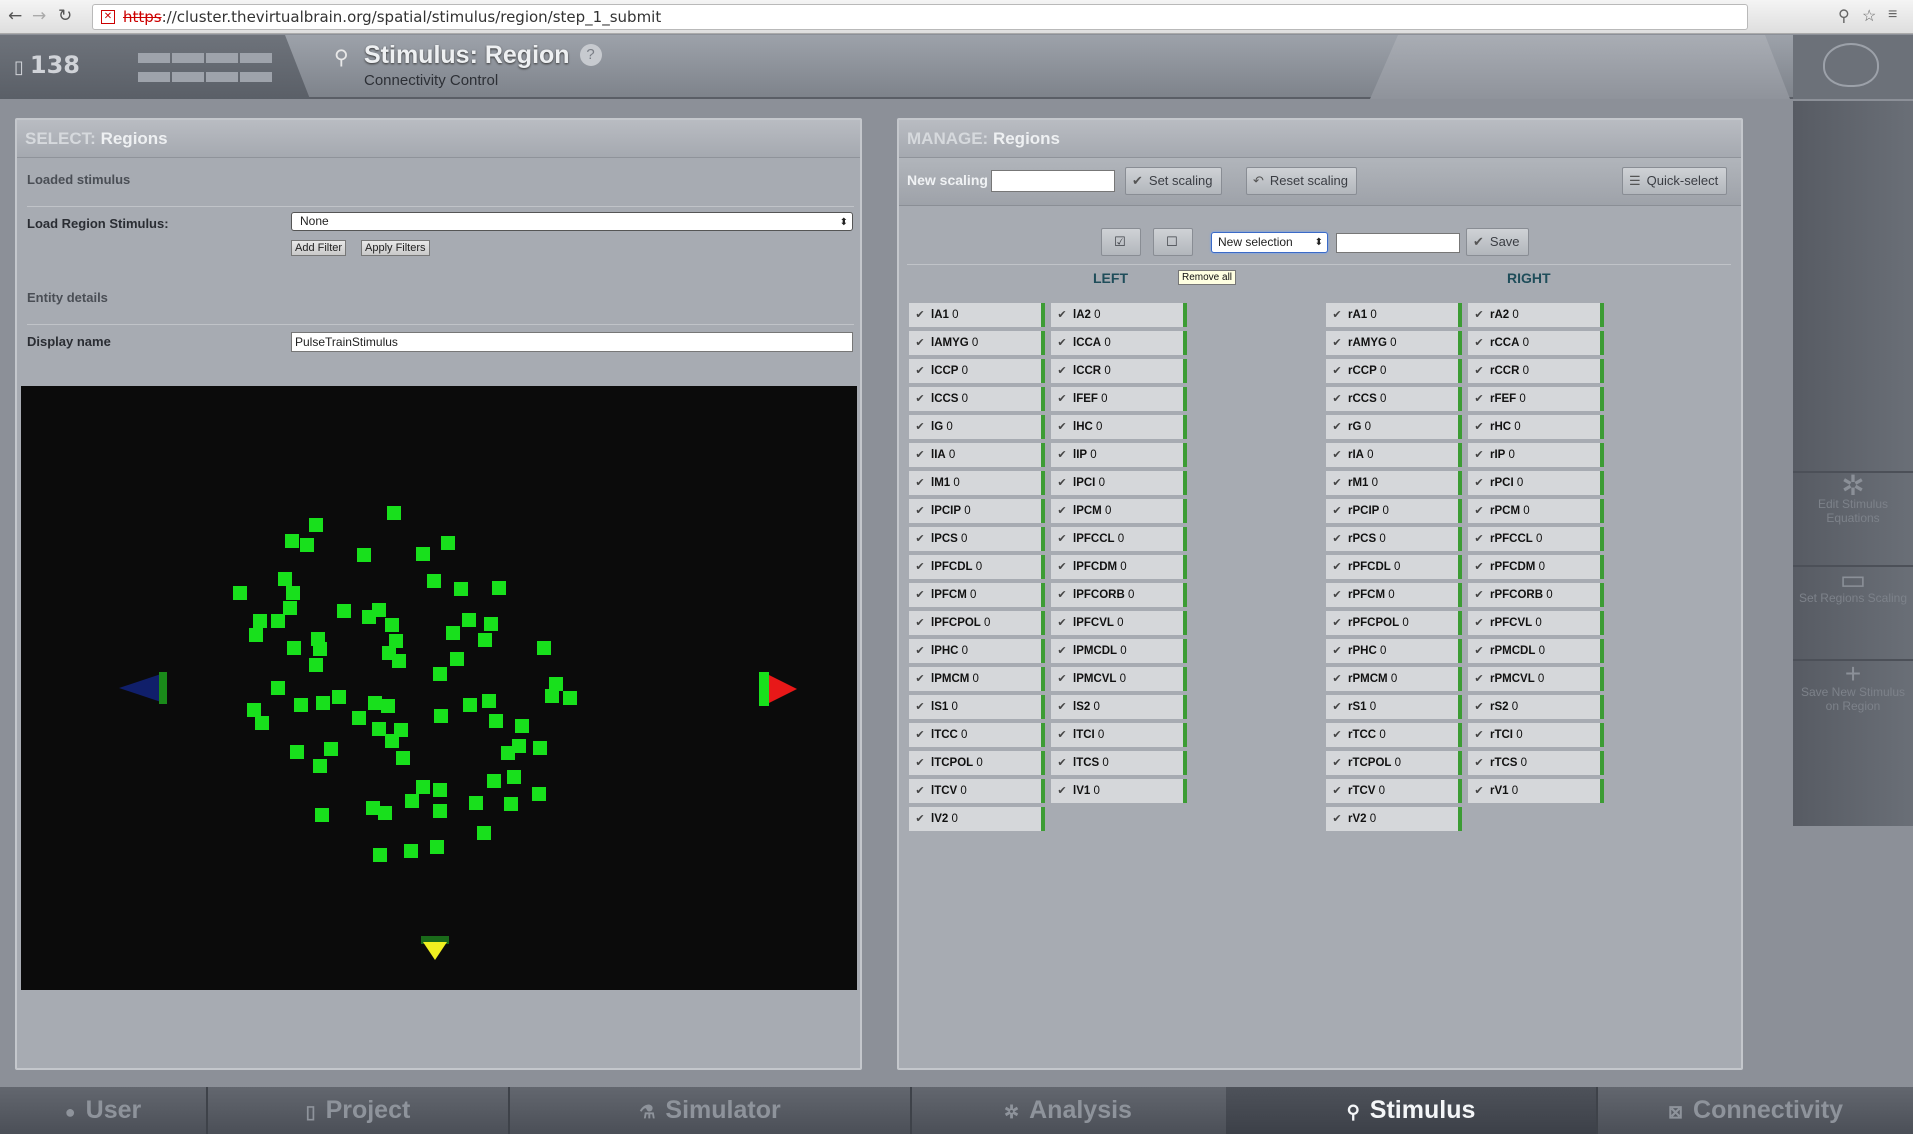  Describe the element at coordinates (977, 819) in the screenshot. I see `region-item-lV2: ✔ lV2 0` at that location.